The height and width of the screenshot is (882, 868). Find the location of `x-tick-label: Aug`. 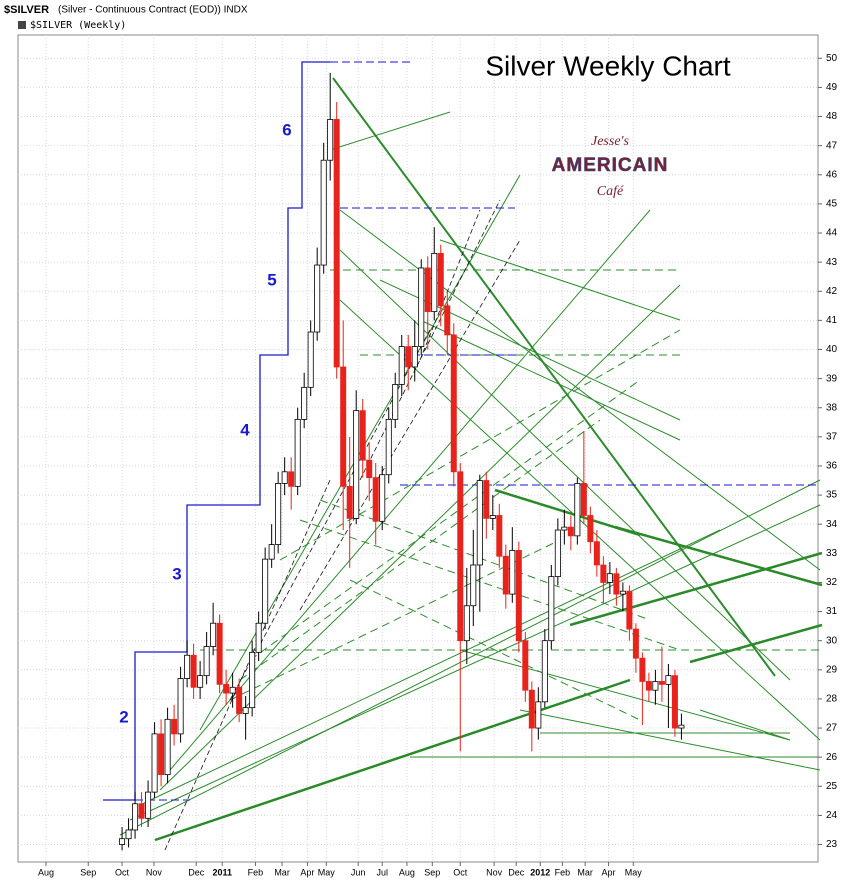

x-tick-label: Aug is located at coordinates (46, 872).